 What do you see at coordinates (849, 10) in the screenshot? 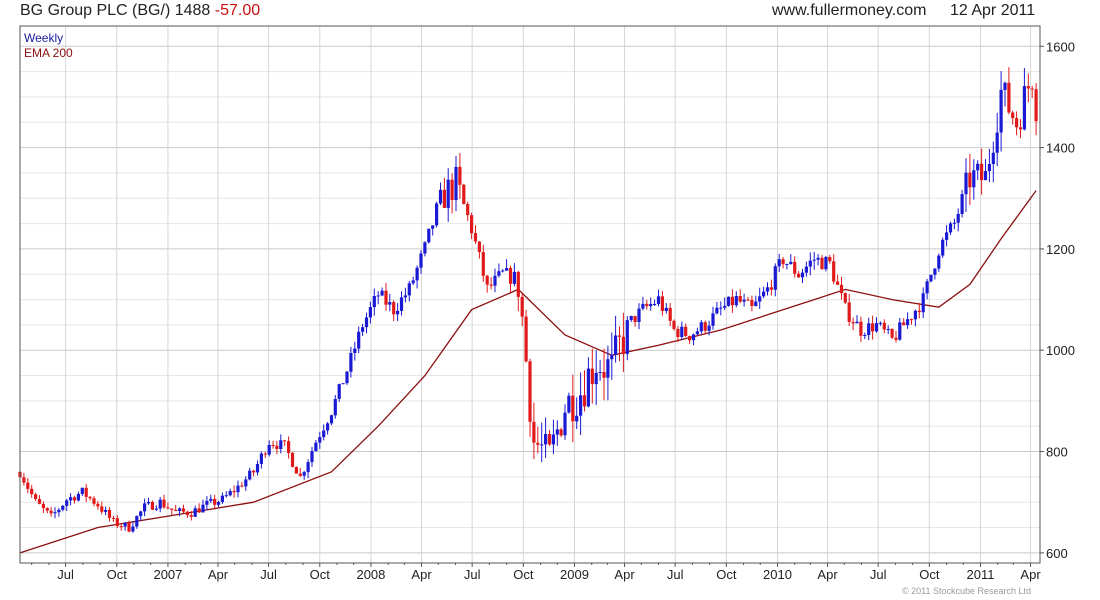
I see `source-website: www.fullermoney.com` at bounding box center [849, 10].